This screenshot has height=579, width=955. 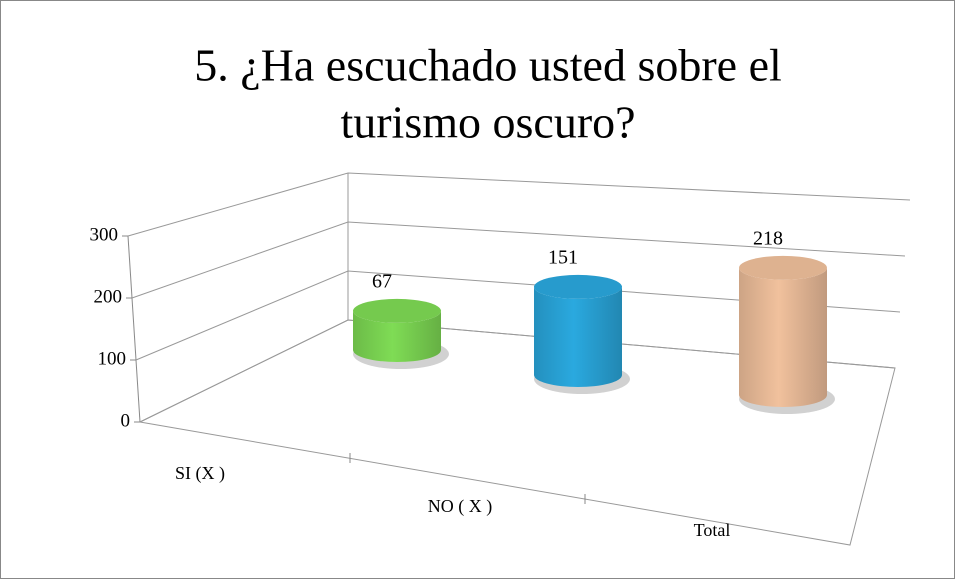 I want to click on x-tick-label: SI (X ), so click(x=200, y=473).